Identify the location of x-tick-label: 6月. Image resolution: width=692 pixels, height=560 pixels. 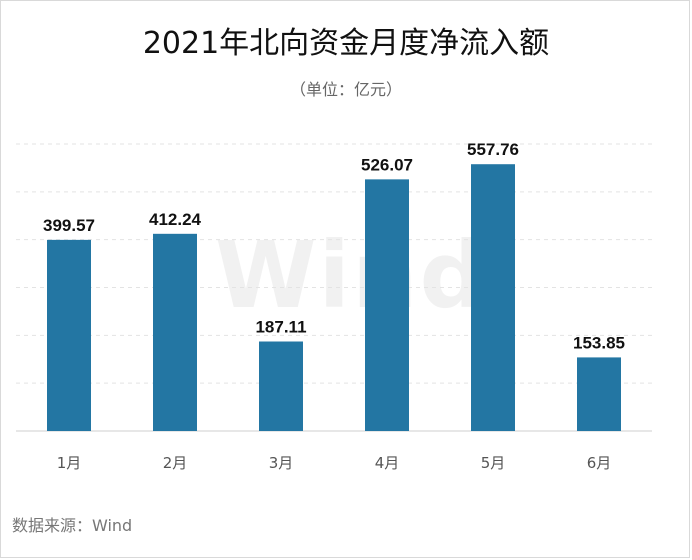
(599, 463).